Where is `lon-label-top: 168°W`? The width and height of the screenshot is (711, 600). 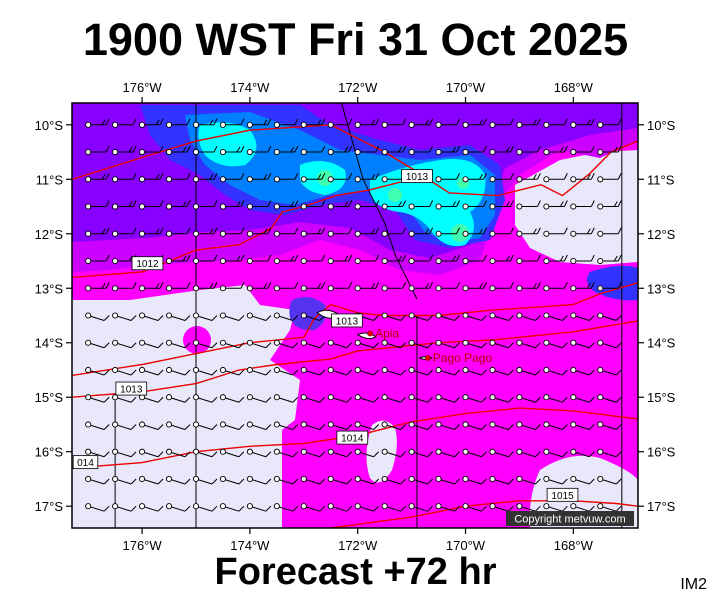 lon-label-top: 168°W is located at coordinates (574, 87).